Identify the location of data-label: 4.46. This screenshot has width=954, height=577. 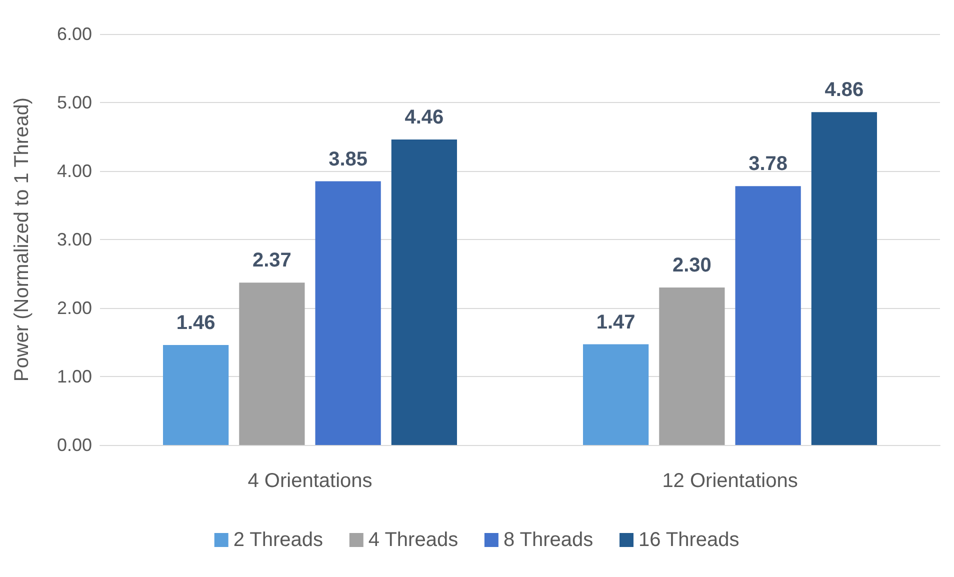
(424, 117).